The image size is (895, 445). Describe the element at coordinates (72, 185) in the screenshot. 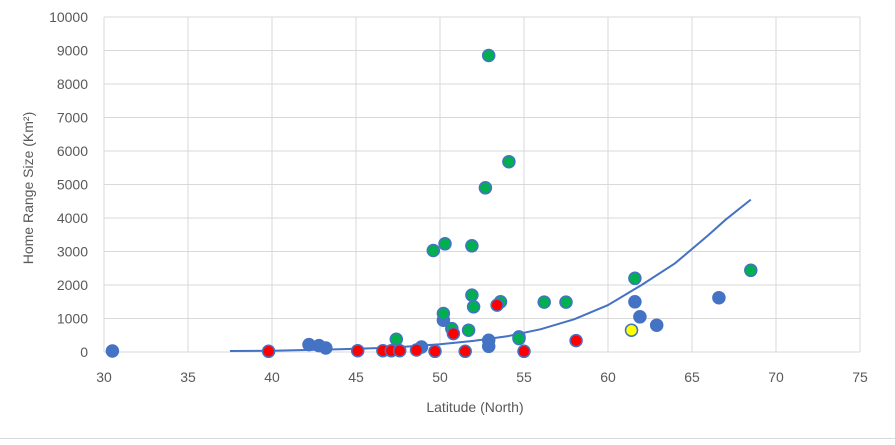

I see `y-tick-label: 5000` at that location.